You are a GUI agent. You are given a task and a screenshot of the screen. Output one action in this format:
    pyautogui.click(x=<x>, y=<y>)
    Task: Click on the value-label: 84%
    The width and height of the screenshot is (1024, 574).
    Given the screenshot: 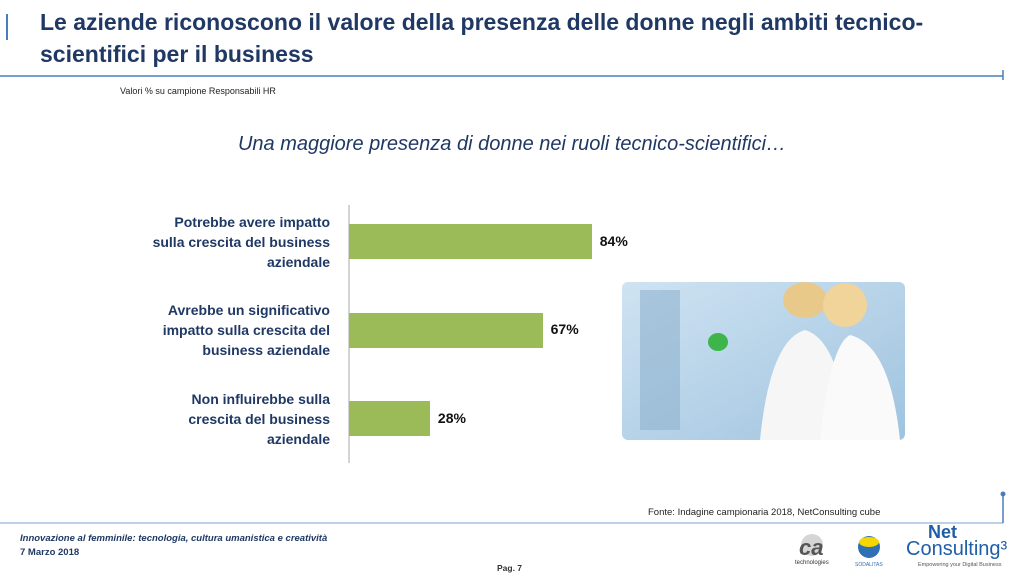 What is the action you would take?
    pyautogui.click(x=613, y=240)
    